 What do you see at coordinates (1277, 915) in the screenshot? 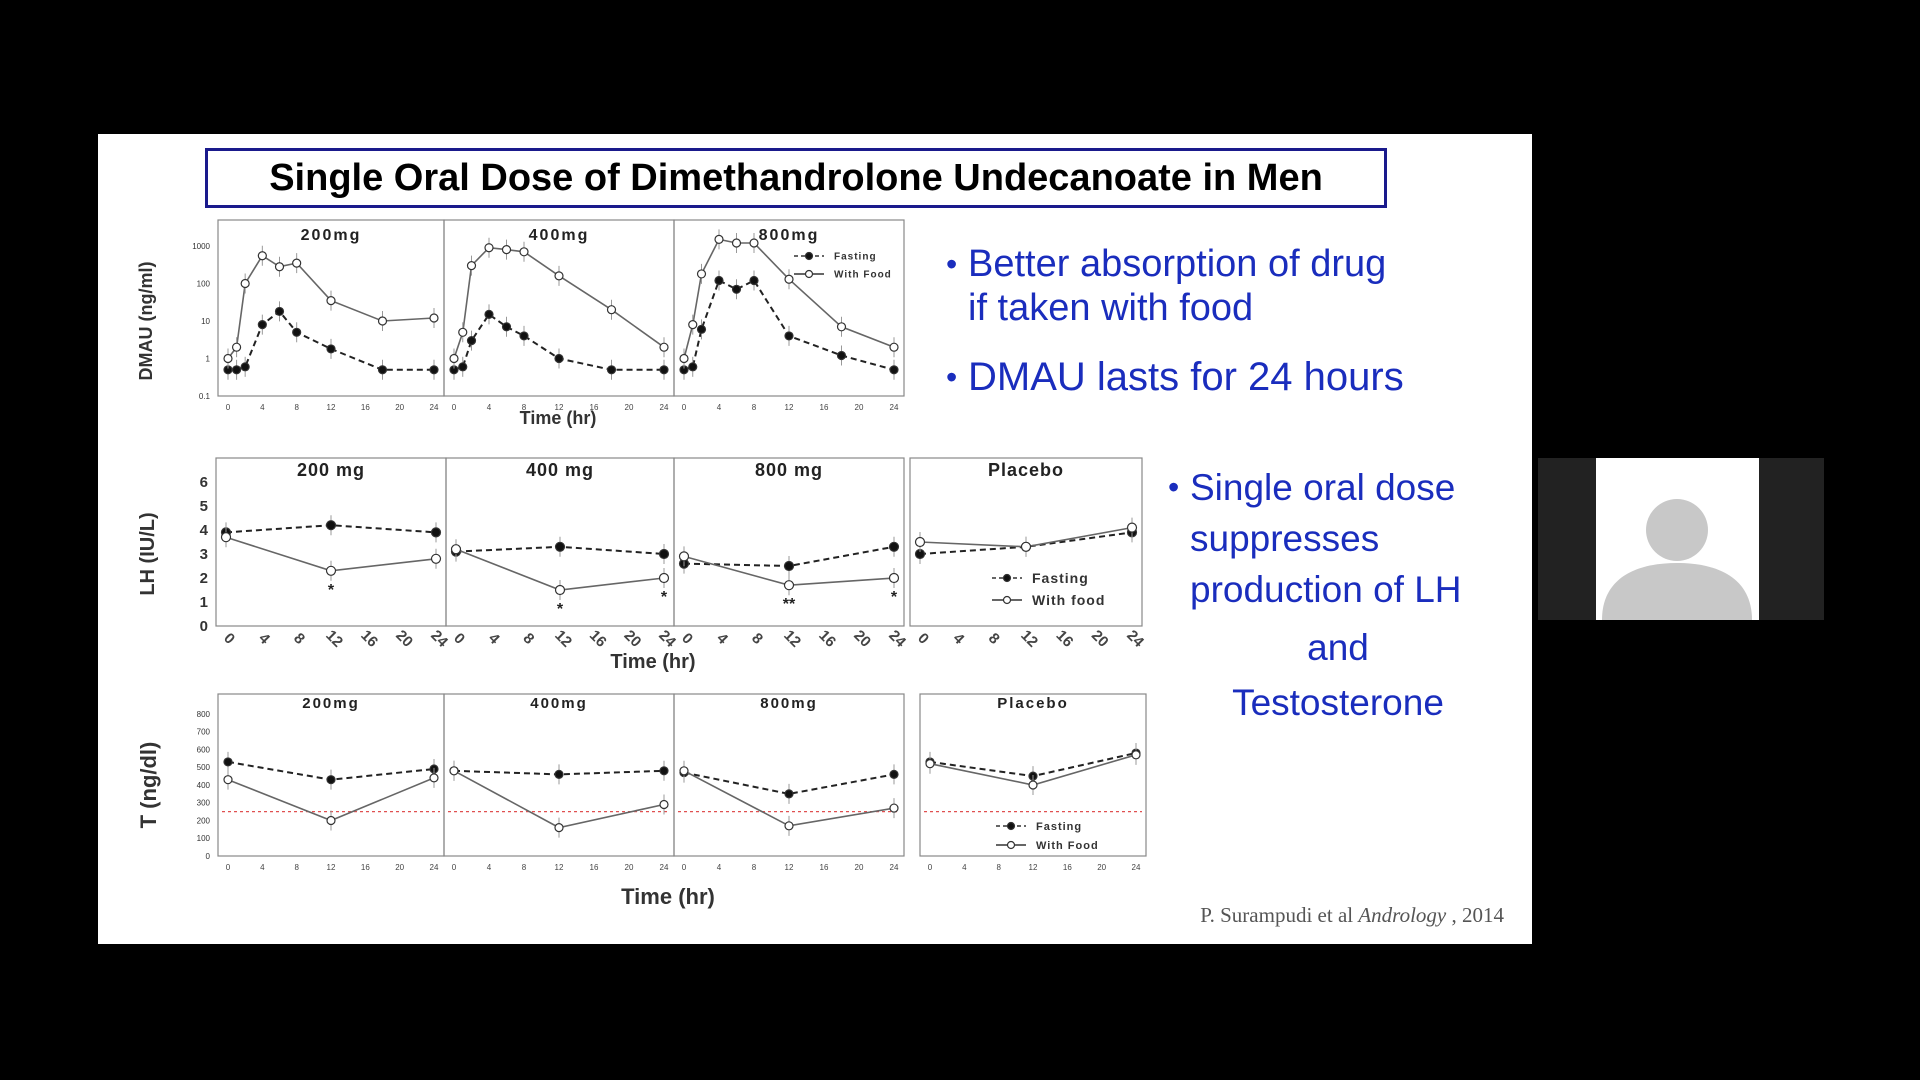
I see `citation-authors: P. Surampudi et al` at bounding box center [1277, 915].